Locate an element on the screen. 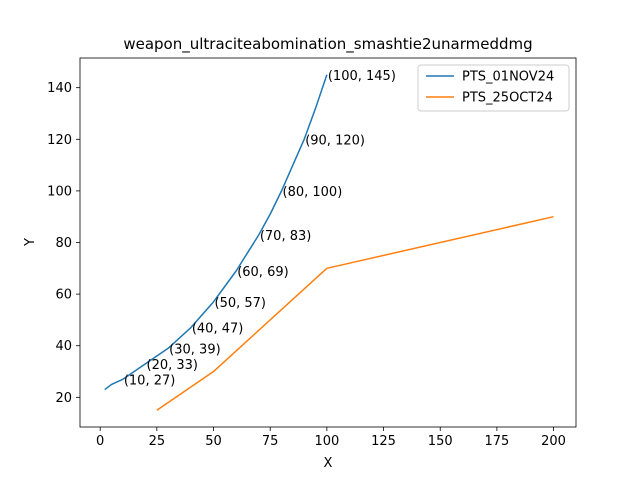  x-tick-label: 100 is located at coordinates (326, 441).